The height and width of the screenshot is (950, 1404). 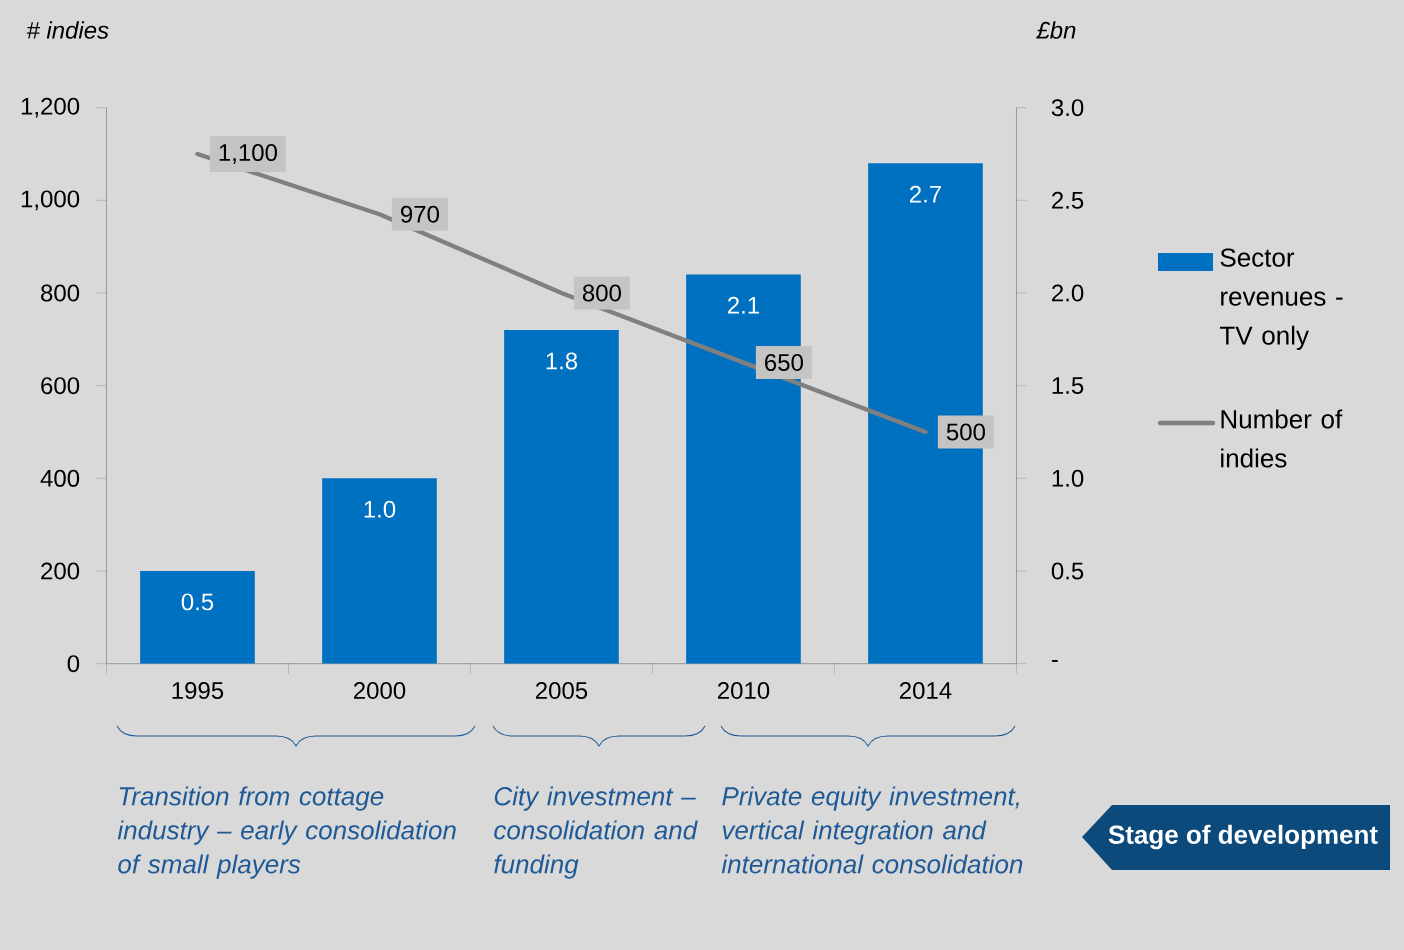 What do you see at coordinates (872, 830) in the screenshot?
I see `text: Private equity investment, vertical integration and international consolidation` at bounding box center [872, 830].